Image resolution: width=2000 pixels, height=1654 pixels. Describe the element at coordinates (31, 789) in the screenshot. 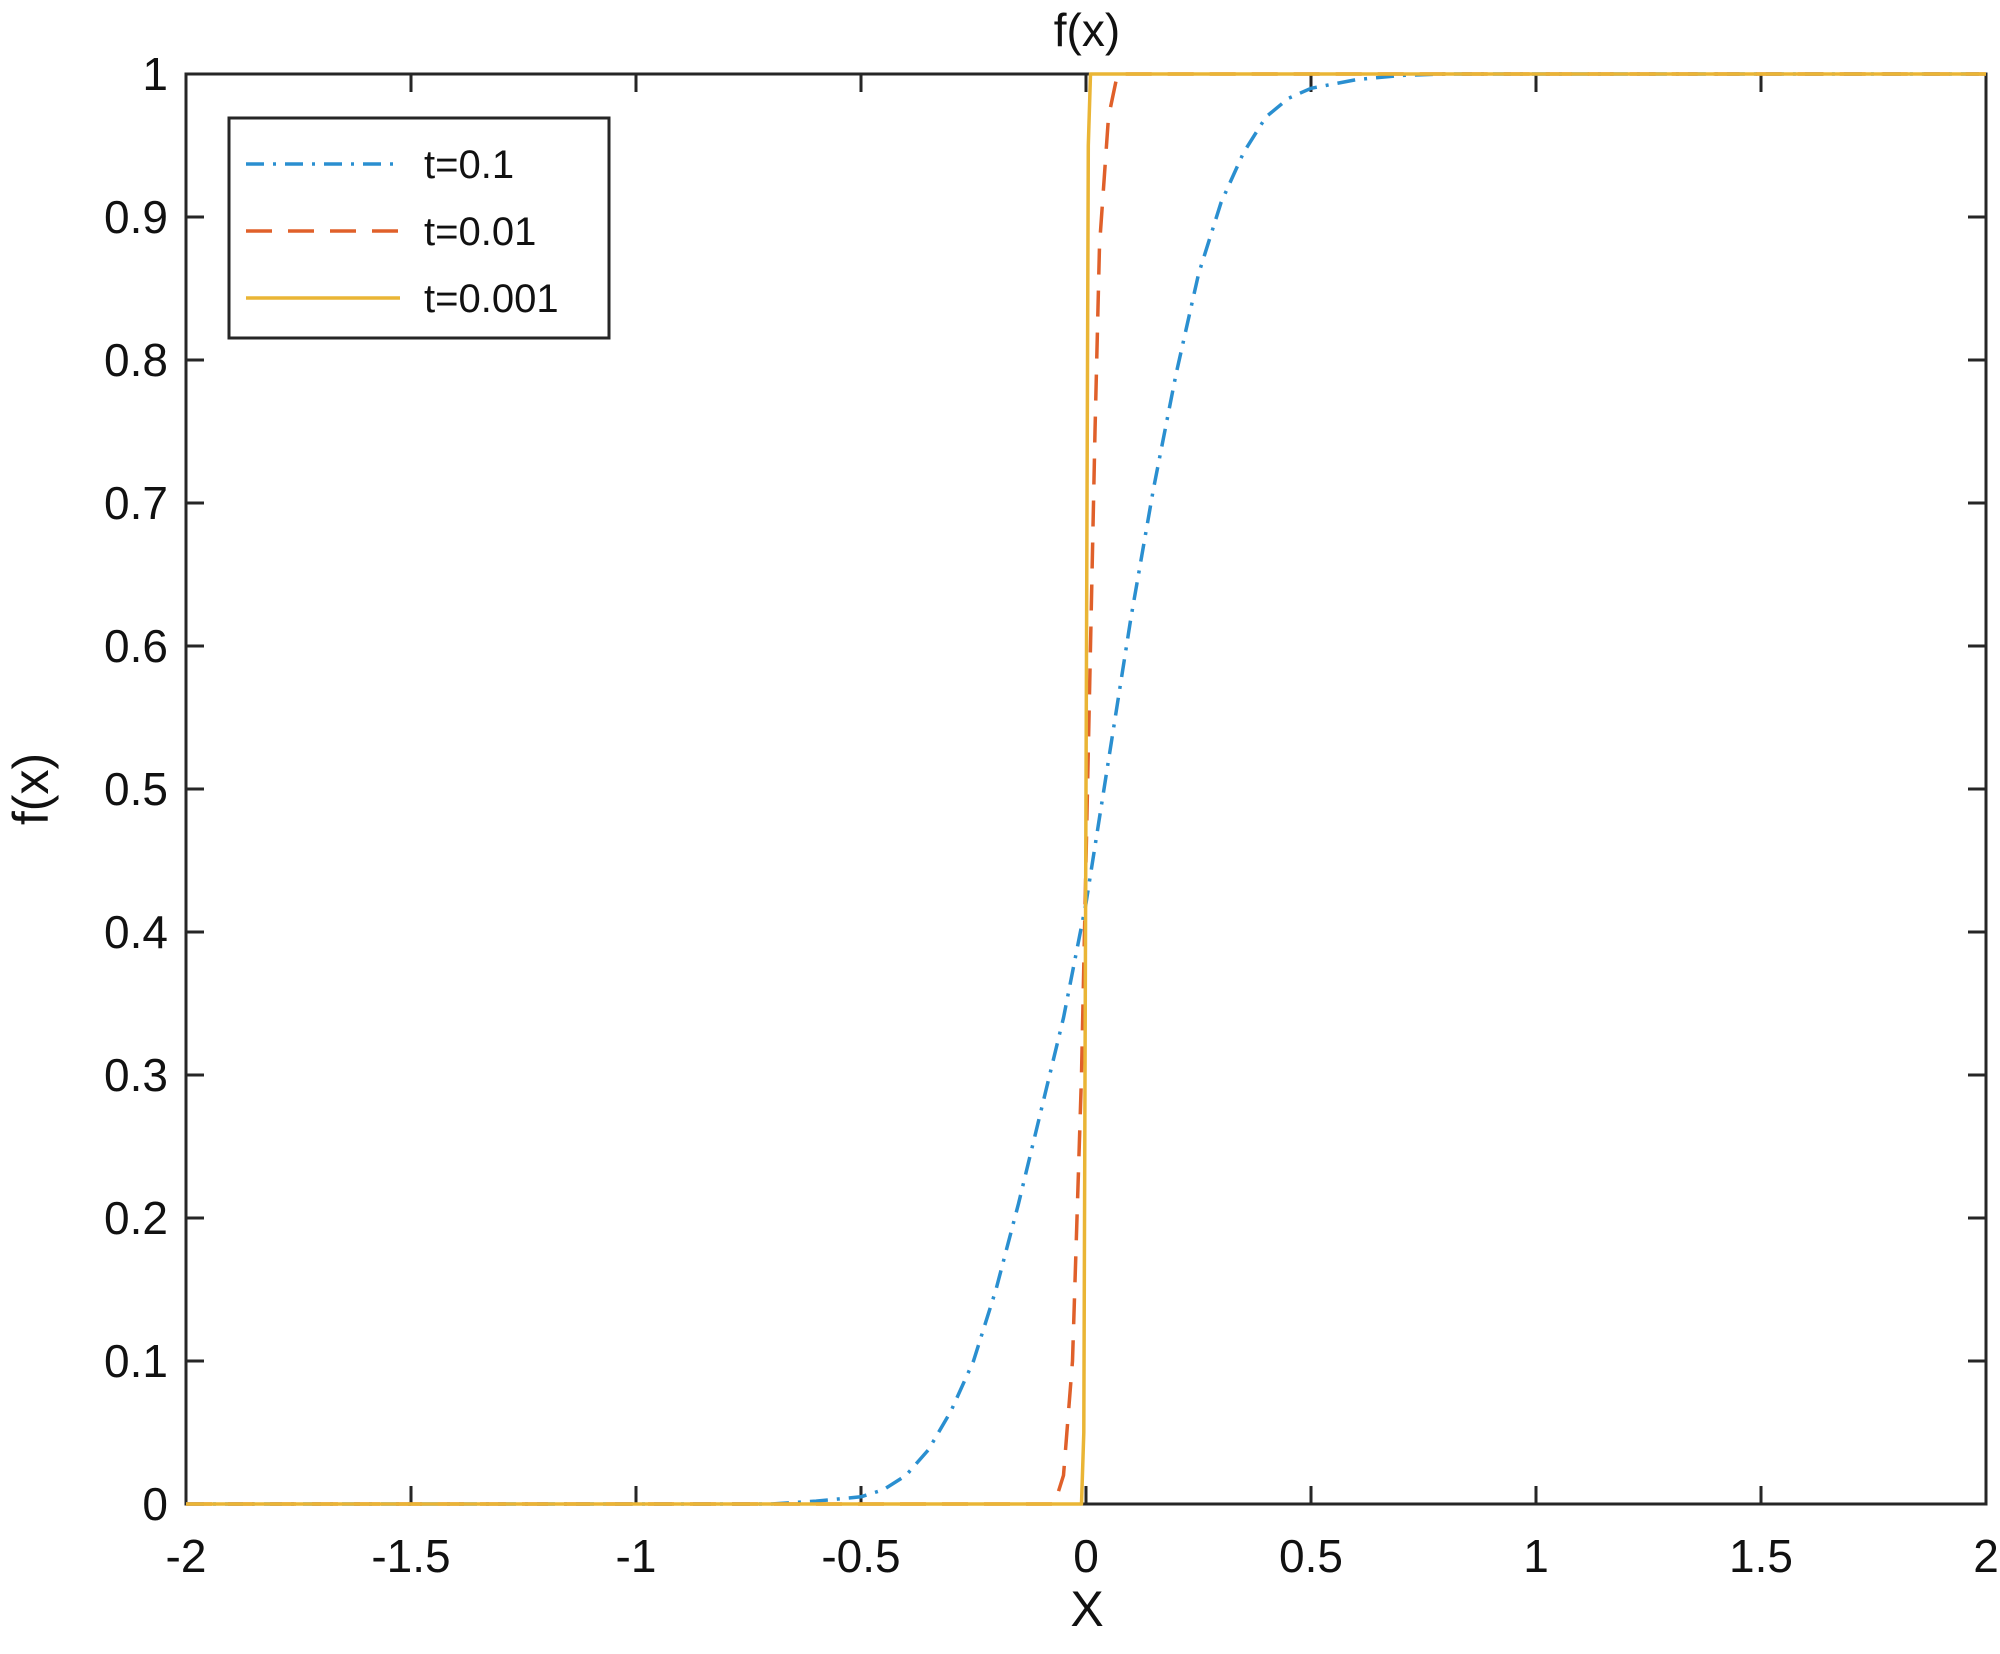

I see `y-axis-label: f(x)` at that location.